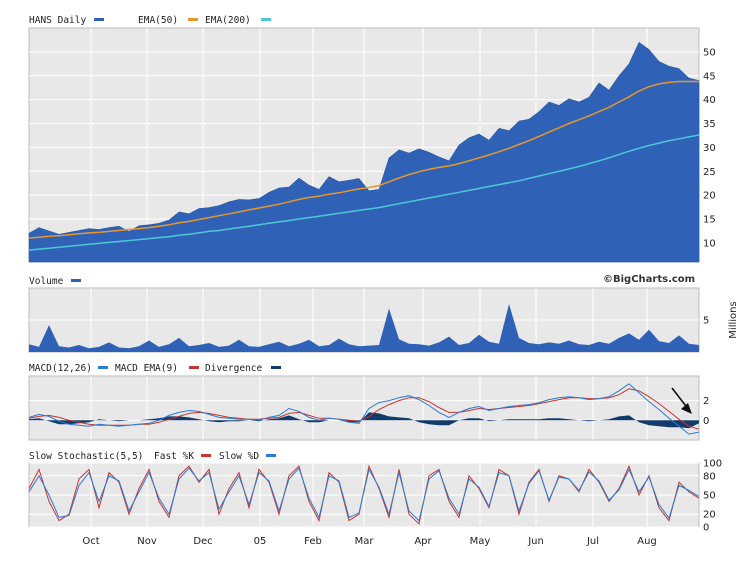  I want to click on macd-panel: MACD(12,26) MACD EMA(9) Divergence 02, so click(368, 402).